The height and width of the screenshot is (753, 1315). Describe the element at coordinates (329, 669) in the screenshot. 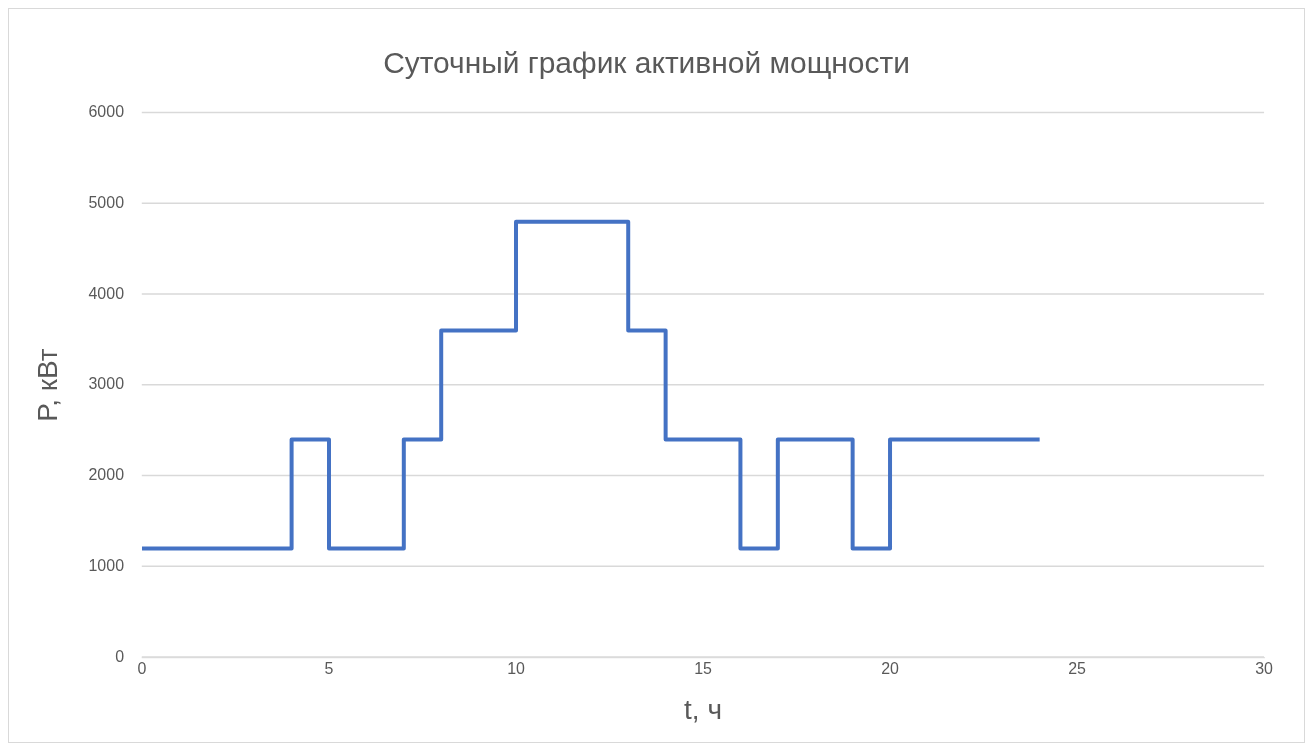

I see `x-tick-label: 5` at that location.